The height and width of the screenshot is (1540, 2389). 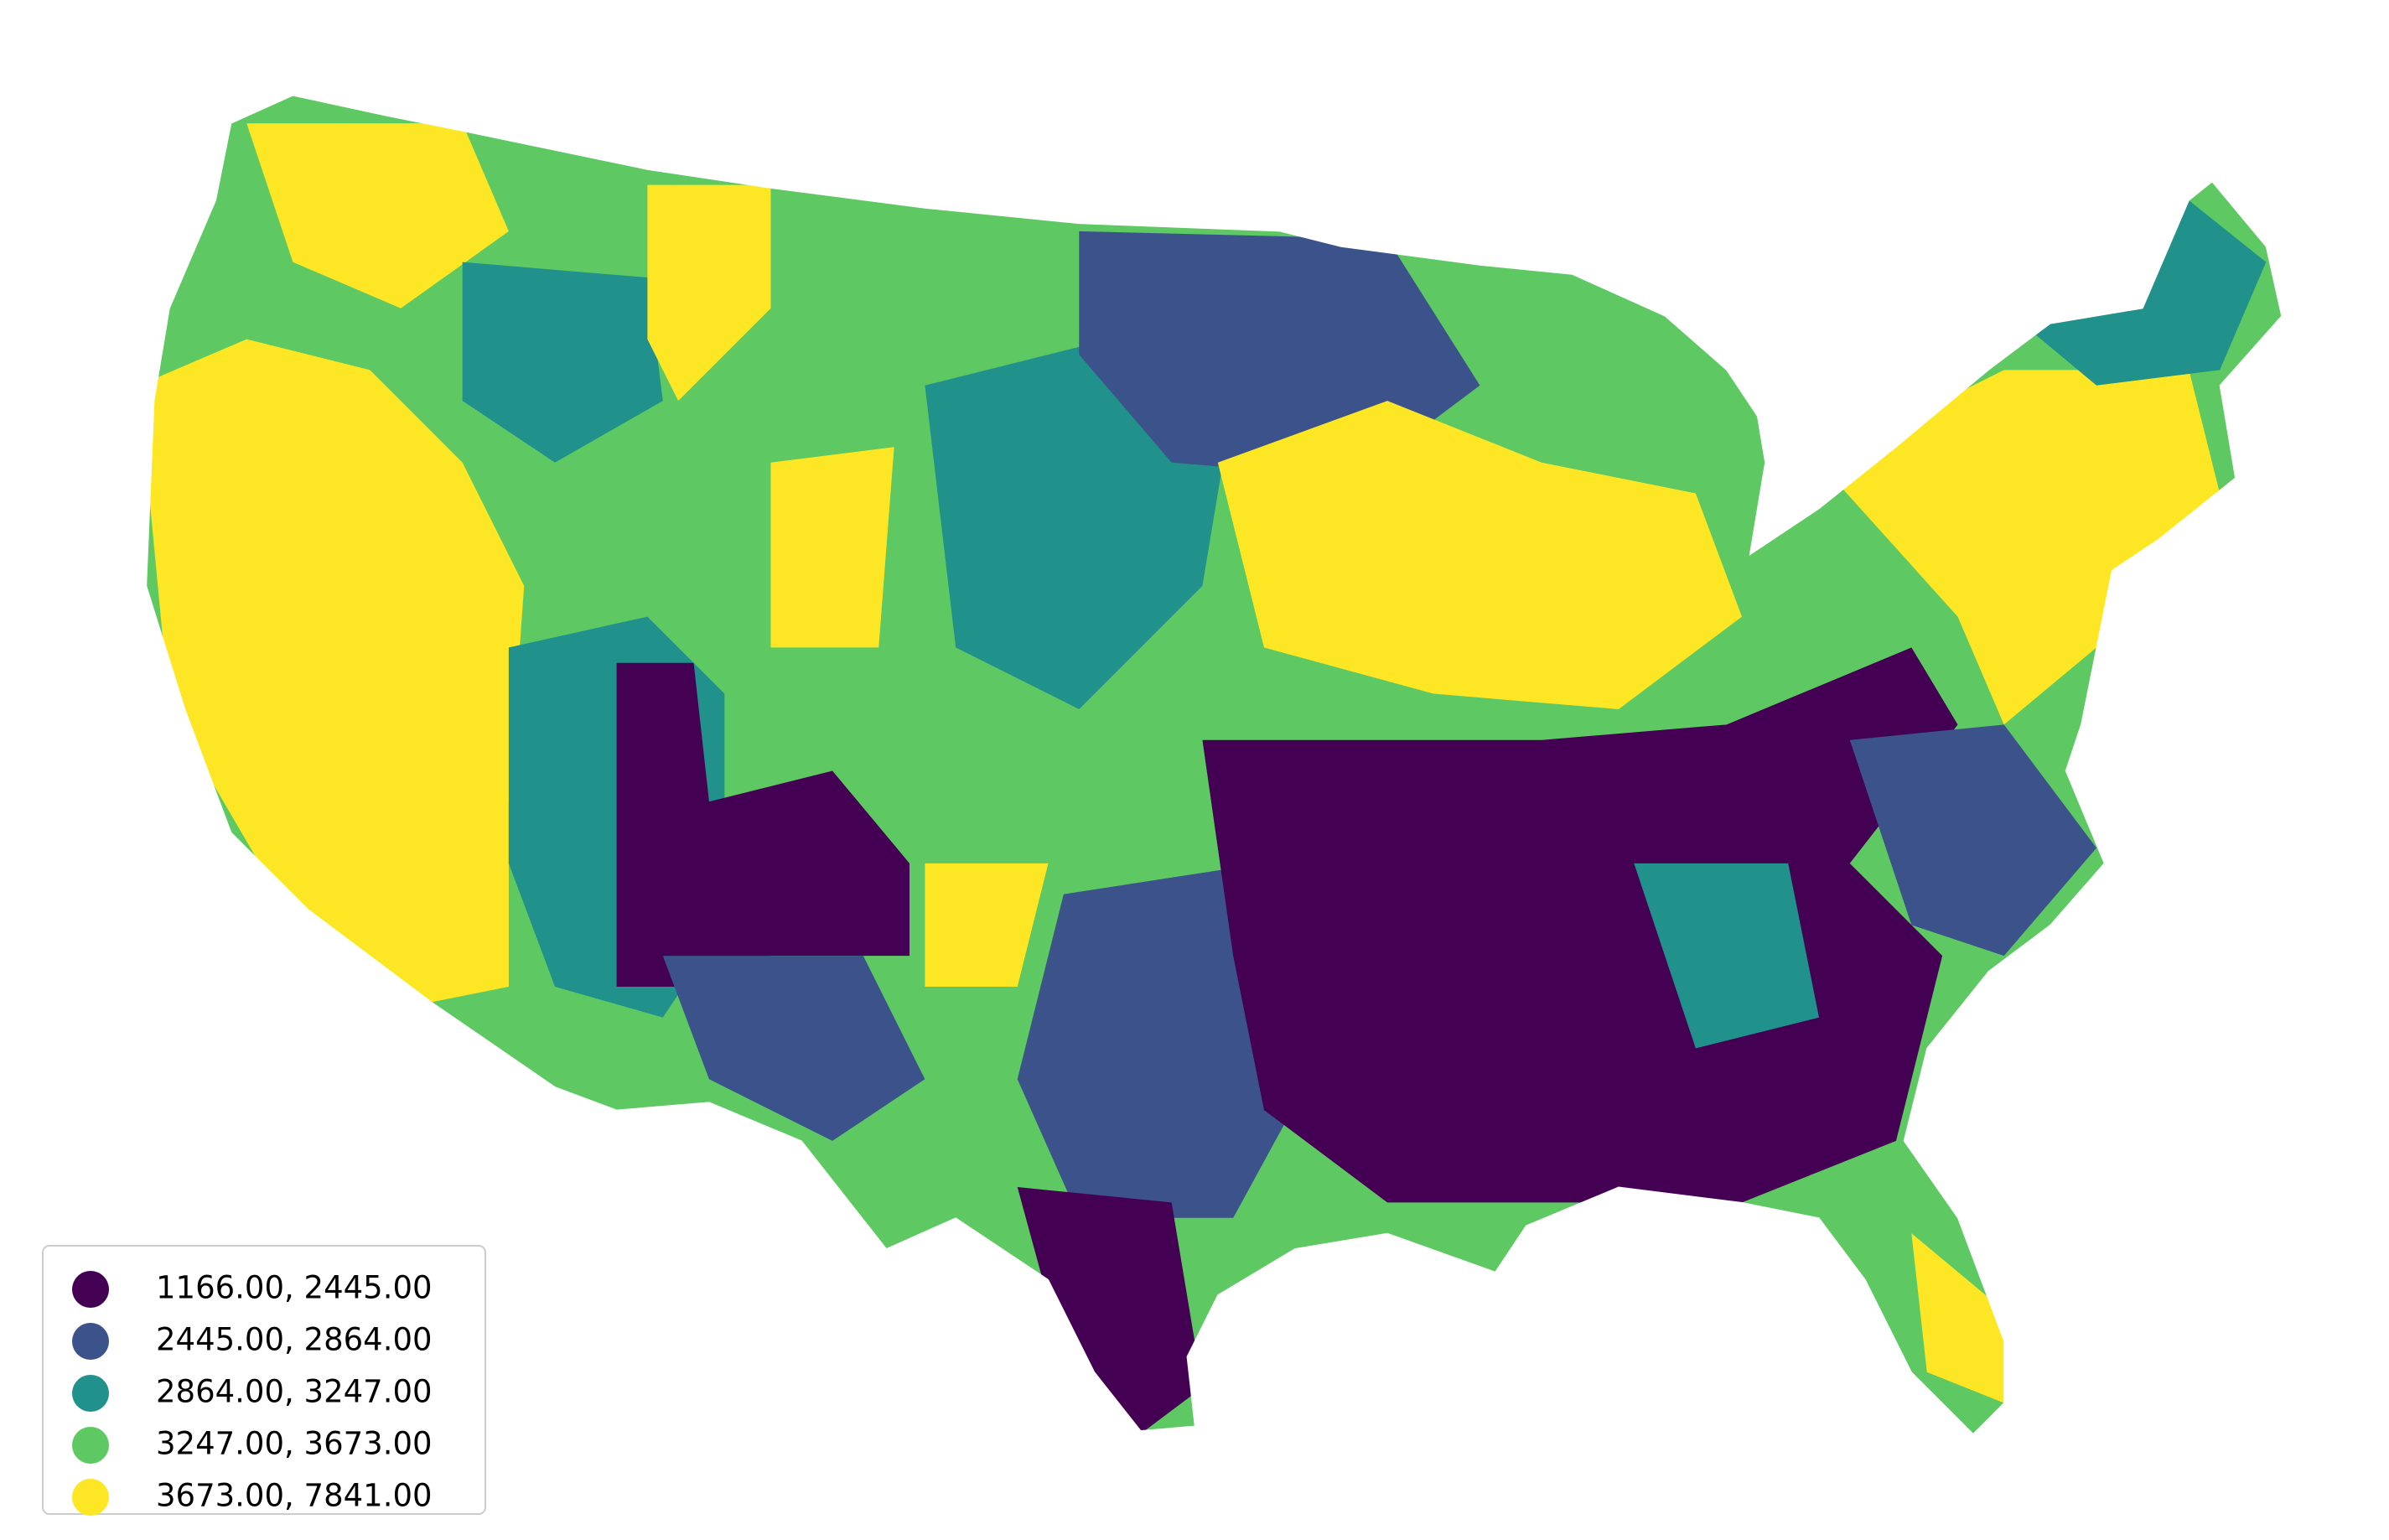 I want to click on legend-label: 3673.00, 7841.00, so click(x=294, y=1496).